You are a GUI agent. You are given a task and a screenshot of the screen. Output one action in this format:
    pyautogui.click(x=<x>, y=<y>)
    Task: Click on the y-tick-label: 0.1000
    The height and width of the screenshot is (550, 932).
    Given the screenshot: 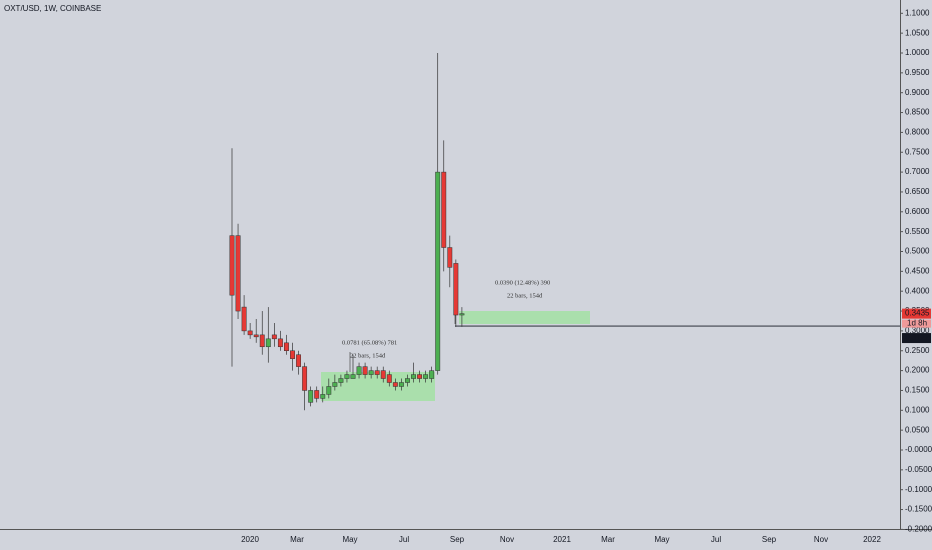 What is the action you would take?
    pyautogui.click(x=917, y=409)
    